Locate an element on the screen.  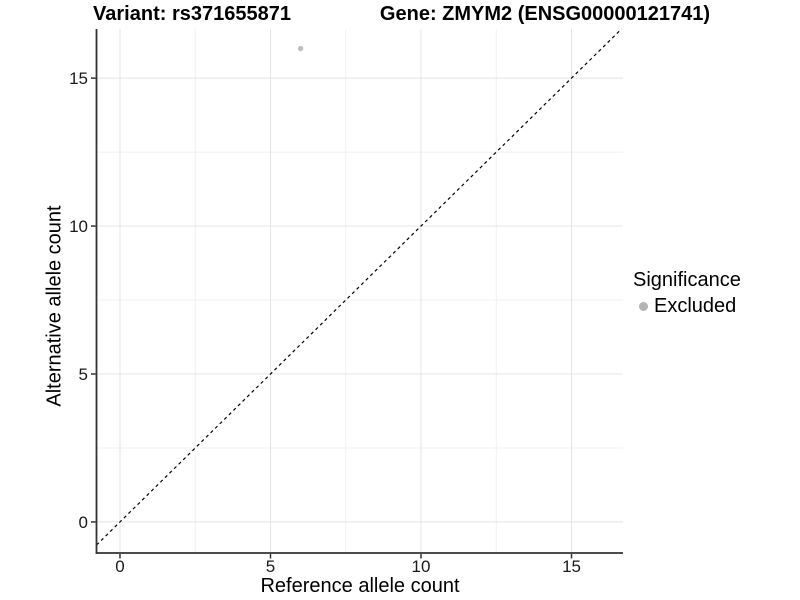
legend-item-label: Excluded is located at coordinates (695, 306).